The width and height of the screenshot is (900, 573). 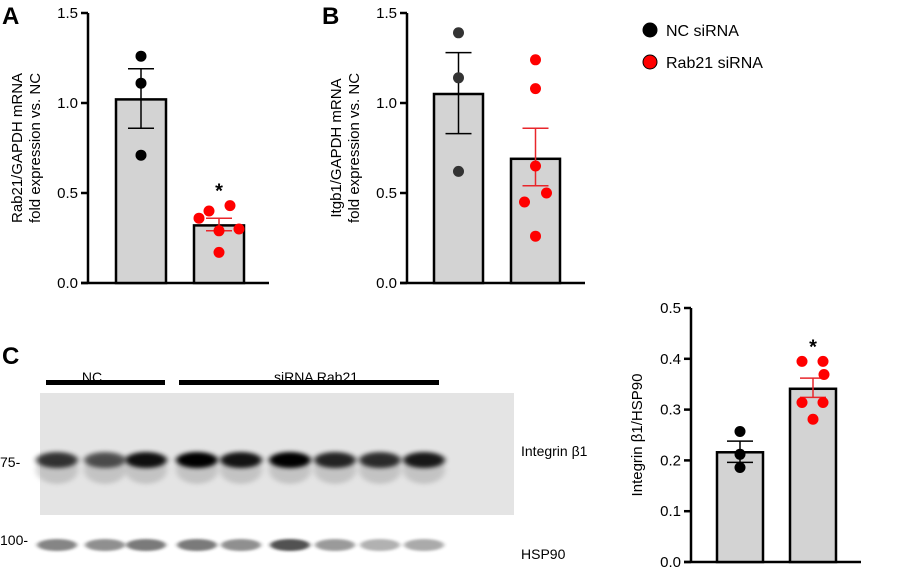 I want to click on panel-label-b: B, so click(x=330, y=16).